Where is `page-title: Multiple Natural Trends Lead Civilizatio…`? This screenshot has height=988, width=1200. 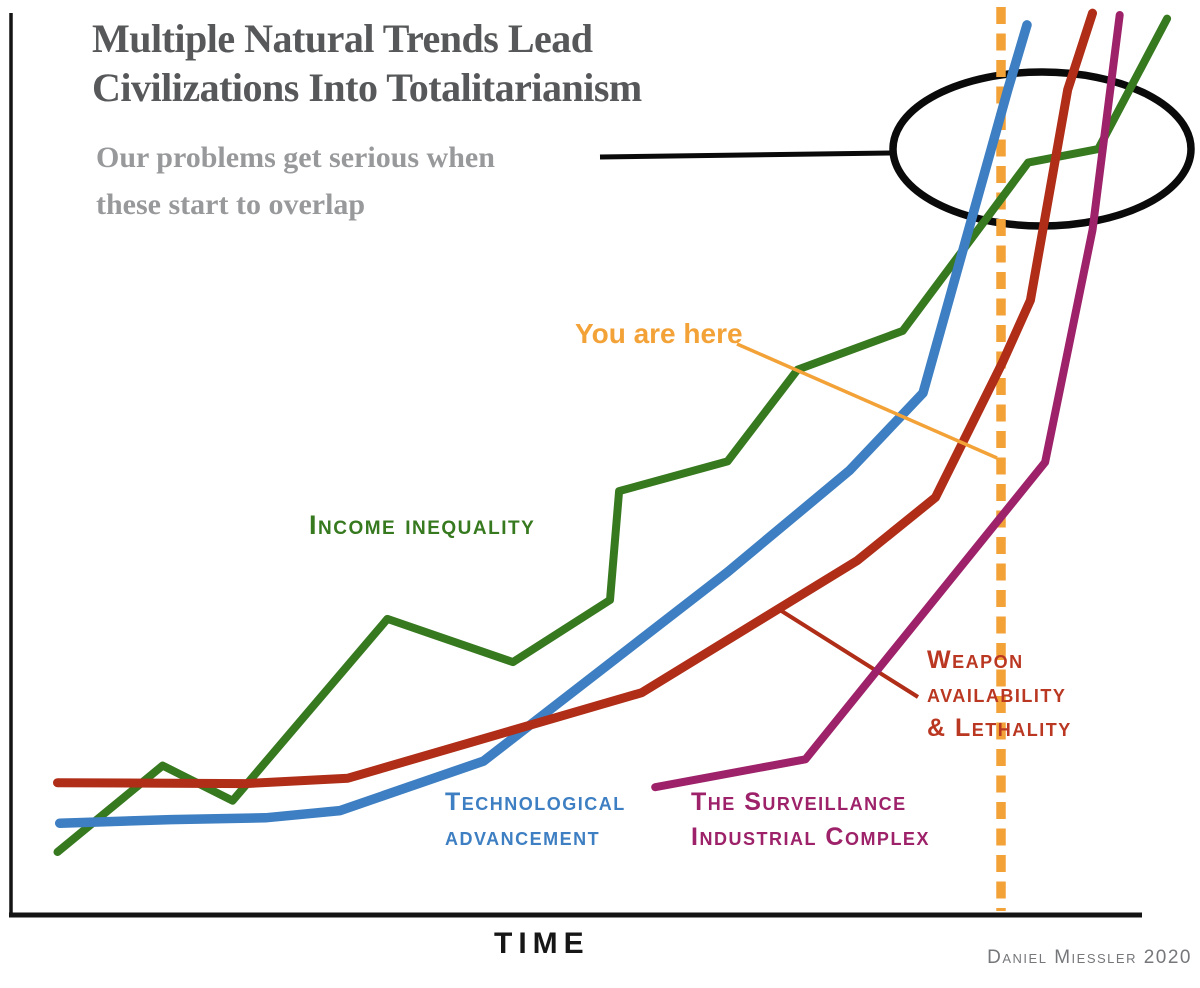
page-title: Multiple Natural Trends Lead Civilizatio… is located at coordinates (367, 63).